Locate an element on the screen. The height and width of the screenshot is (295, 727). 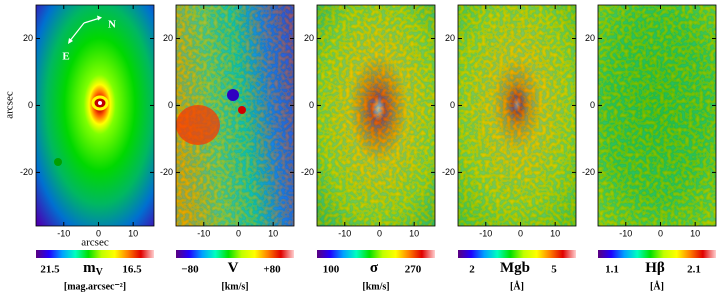
colorbar-symbol: Mgb is located at coordinates (515, 268).